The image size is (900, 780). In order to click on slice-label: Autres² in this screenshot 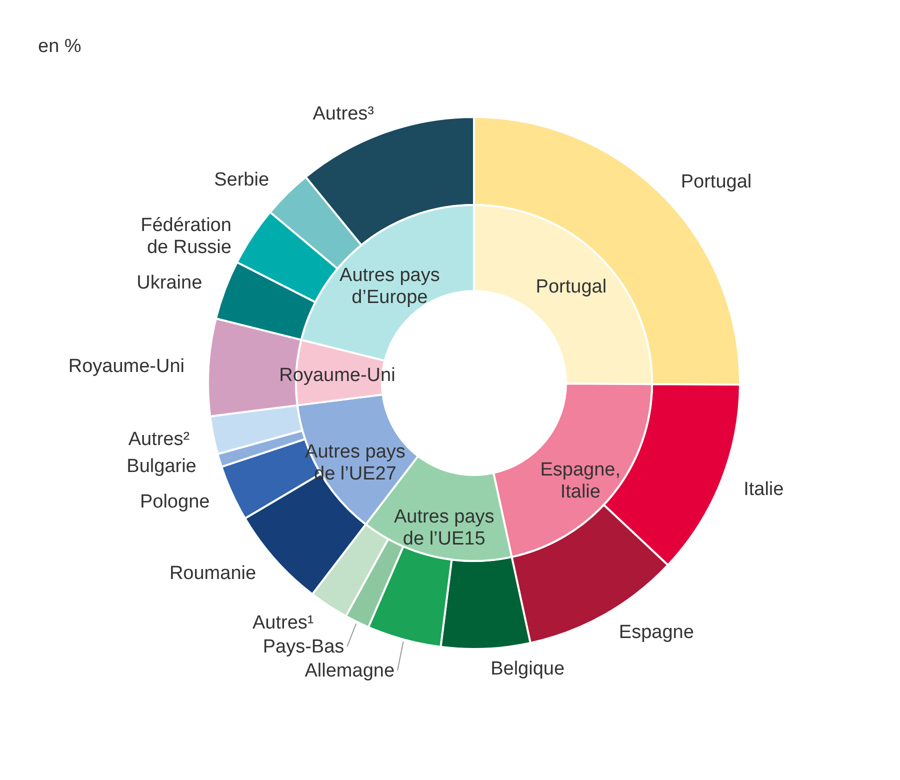, I will do `click(159, 439)`.